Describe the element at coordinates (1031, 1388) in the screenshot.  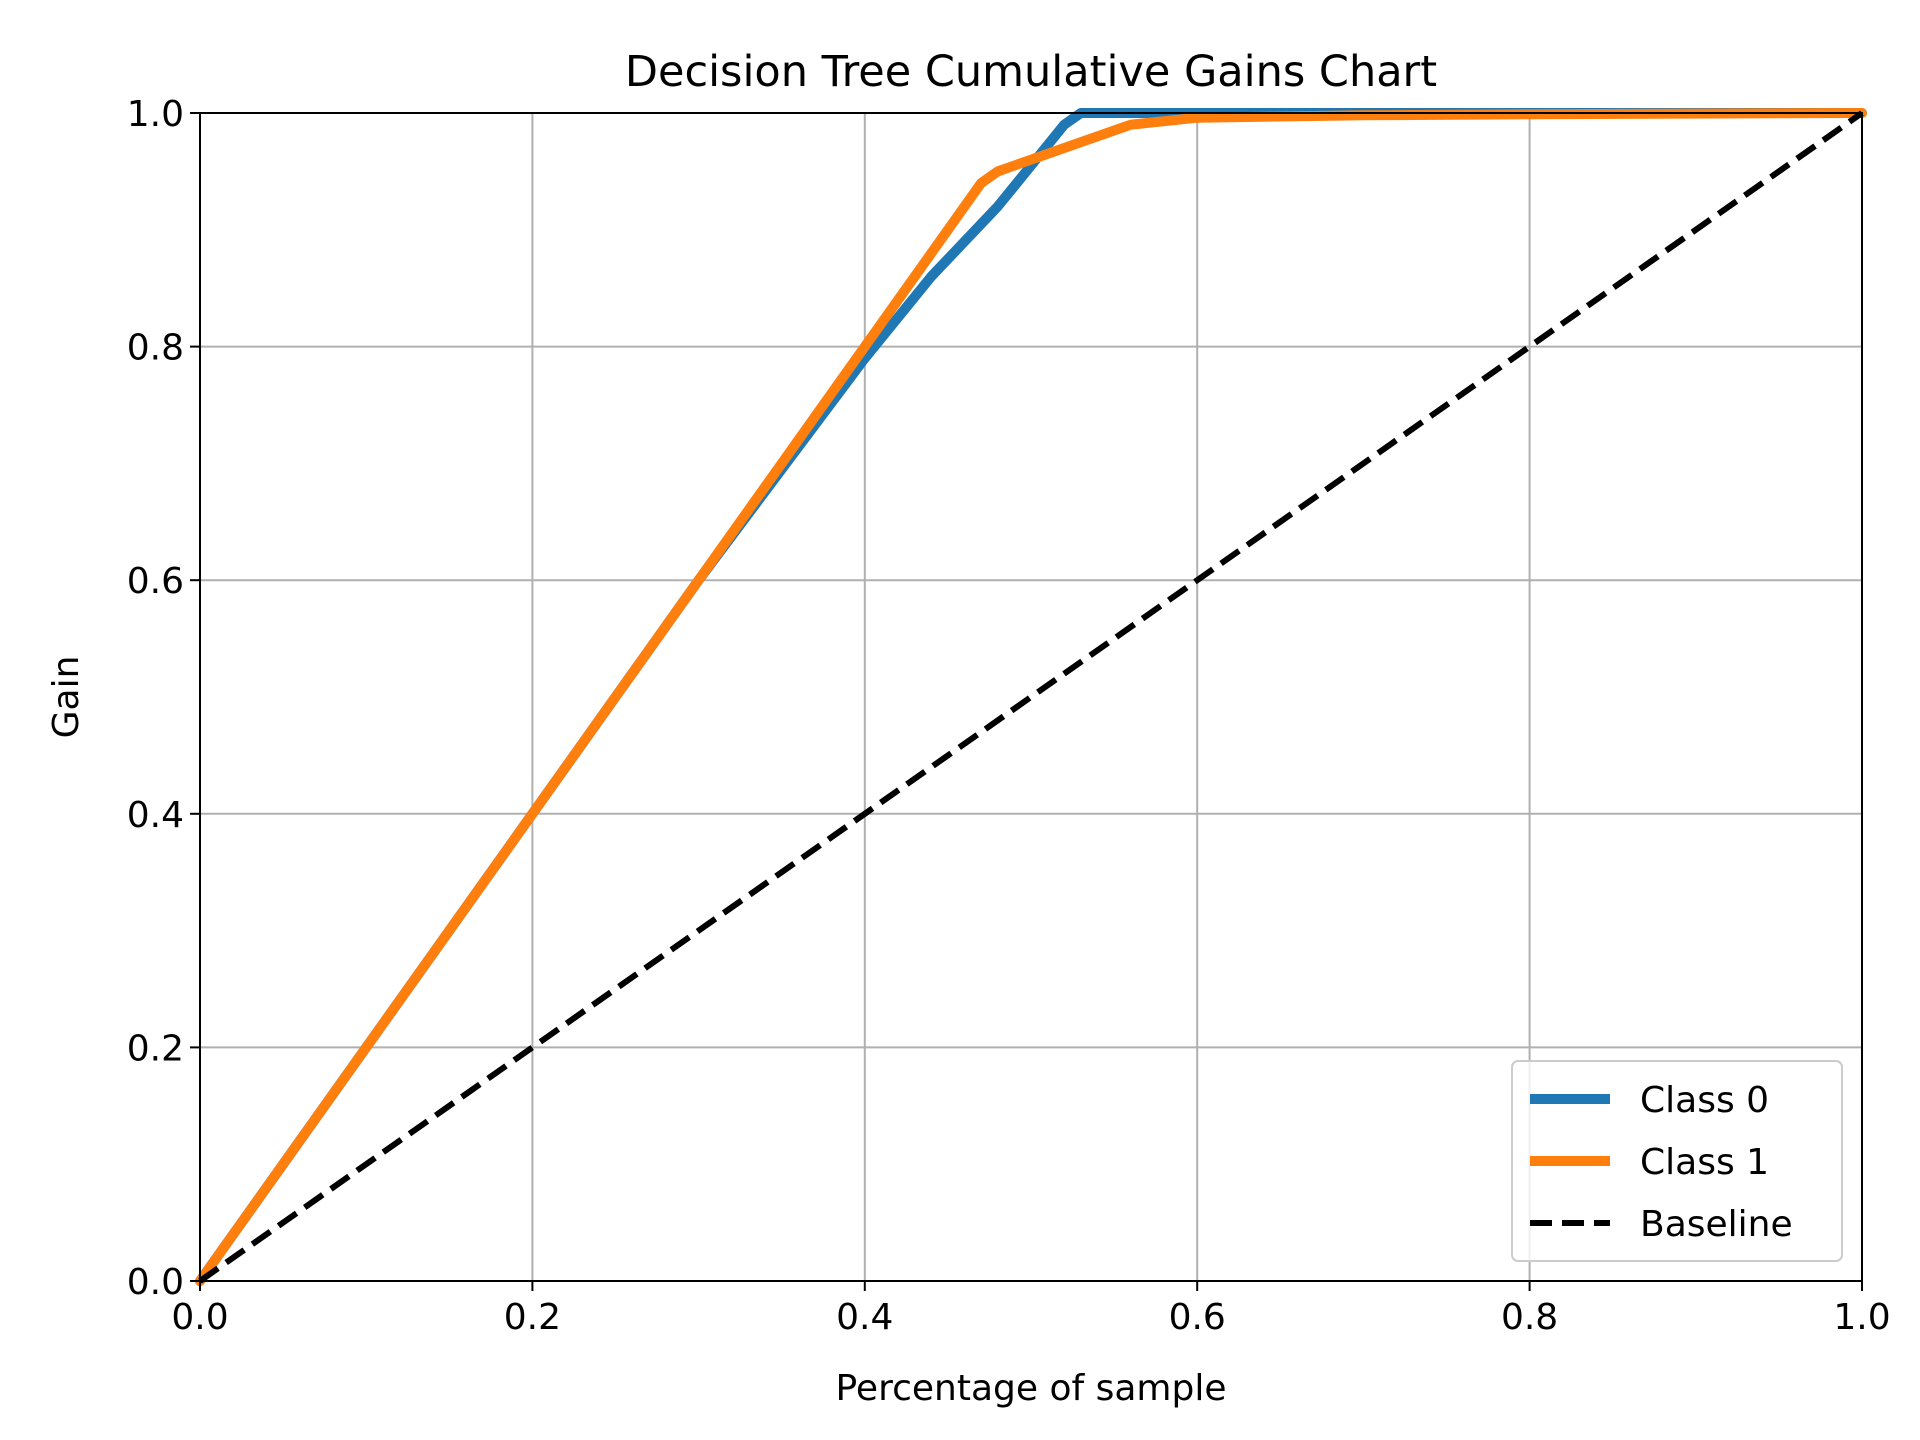
I see `x-axis-label: Percentage of sample` at that location.